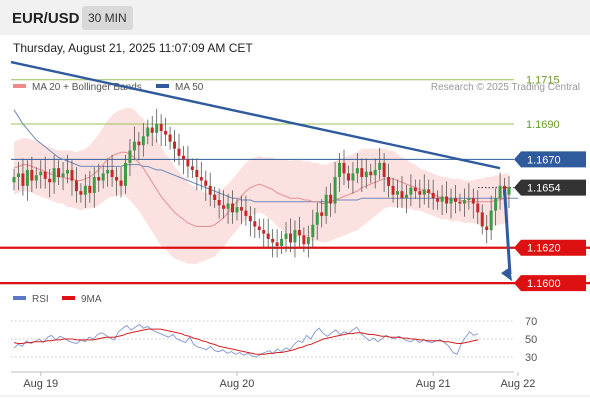  What do you see at coordinates (517, 384) in the screenshot?
I see `x-tick-label: Aug 22` at bounding box center [517, 384].